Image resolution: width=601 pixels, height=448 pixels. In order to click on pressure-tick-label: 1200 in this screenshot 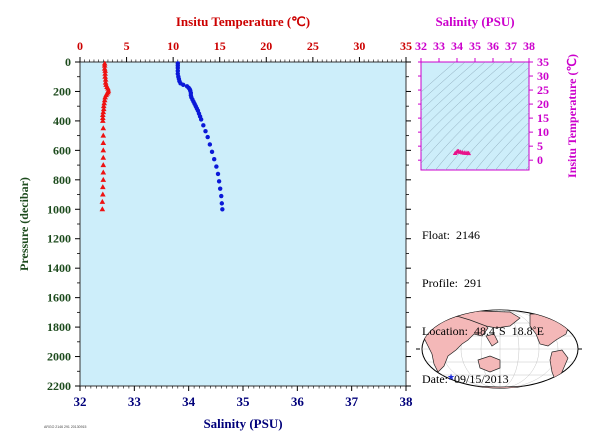, I will do `click(59, 239)`.